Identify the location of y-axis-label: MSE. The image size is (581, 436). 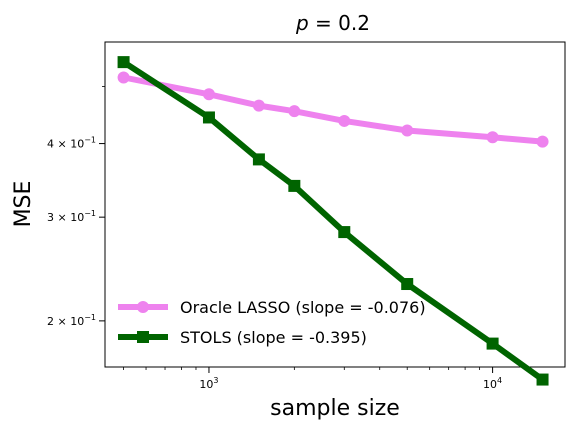
(23, 204).